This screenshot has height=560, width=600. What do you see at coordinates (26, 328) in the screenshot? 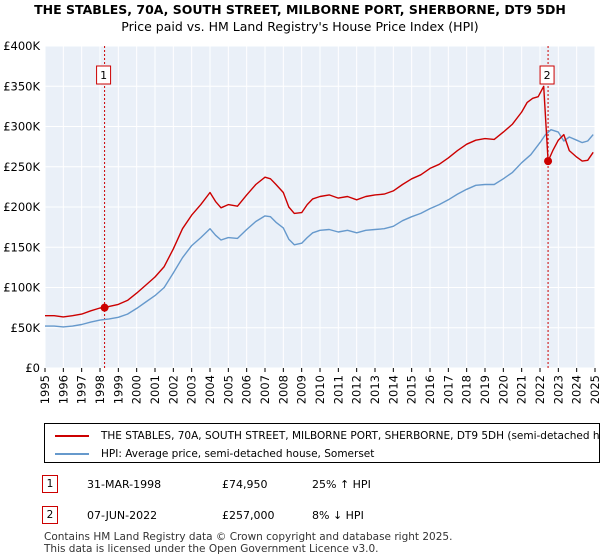
I see `y-tick-label: £50K` at bounding box center [26, 328].